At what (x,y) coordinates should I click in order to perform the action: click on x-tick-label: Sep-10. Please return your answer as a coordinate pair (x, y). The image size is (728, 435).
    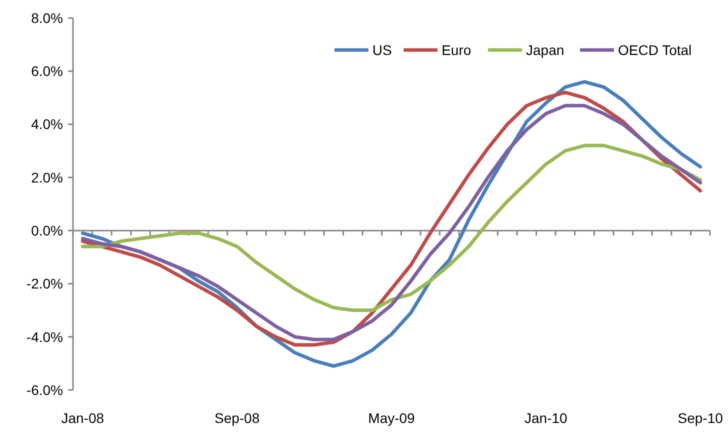
    Looking at the image, I should click on (701, 418).